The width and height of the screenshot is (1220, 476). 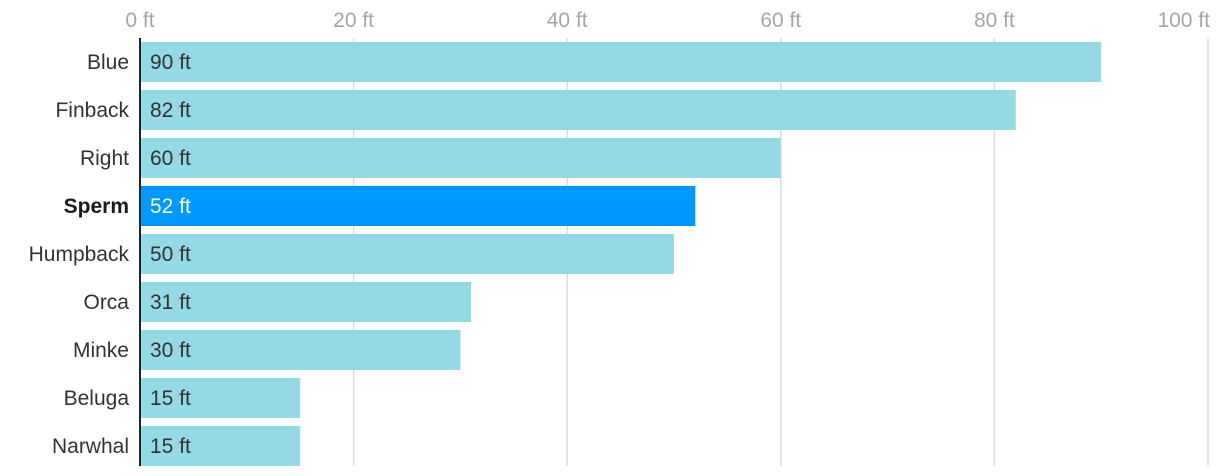 I want to click on category-label-right: Right, so click(x=104, y=158).